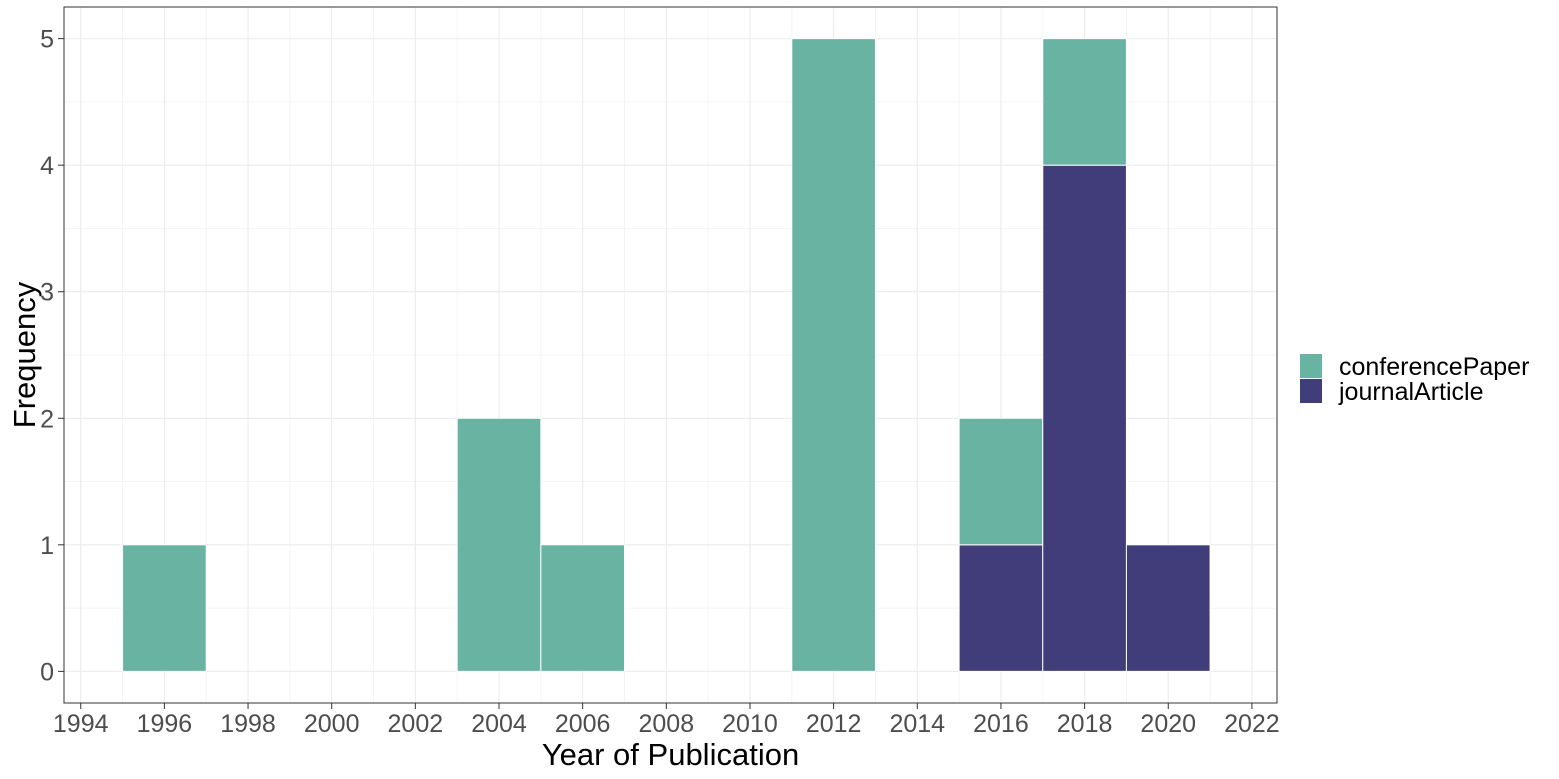  What do you see at coordinates (833, 355) in the screenshot?
I see `bar-conferencePaper-2012` at bounding box center [833, 355].